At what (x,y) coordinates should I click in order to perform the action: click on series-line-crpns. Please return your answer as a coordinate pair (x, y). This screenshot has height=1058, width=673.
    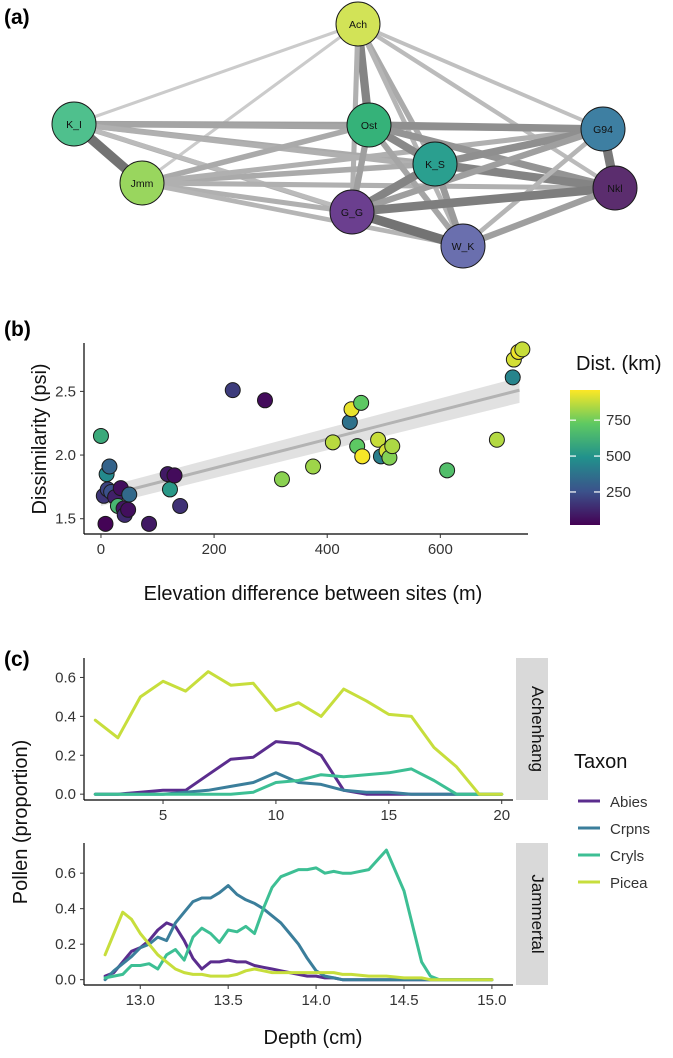
    Looking at the image, I should click on (298, 933).